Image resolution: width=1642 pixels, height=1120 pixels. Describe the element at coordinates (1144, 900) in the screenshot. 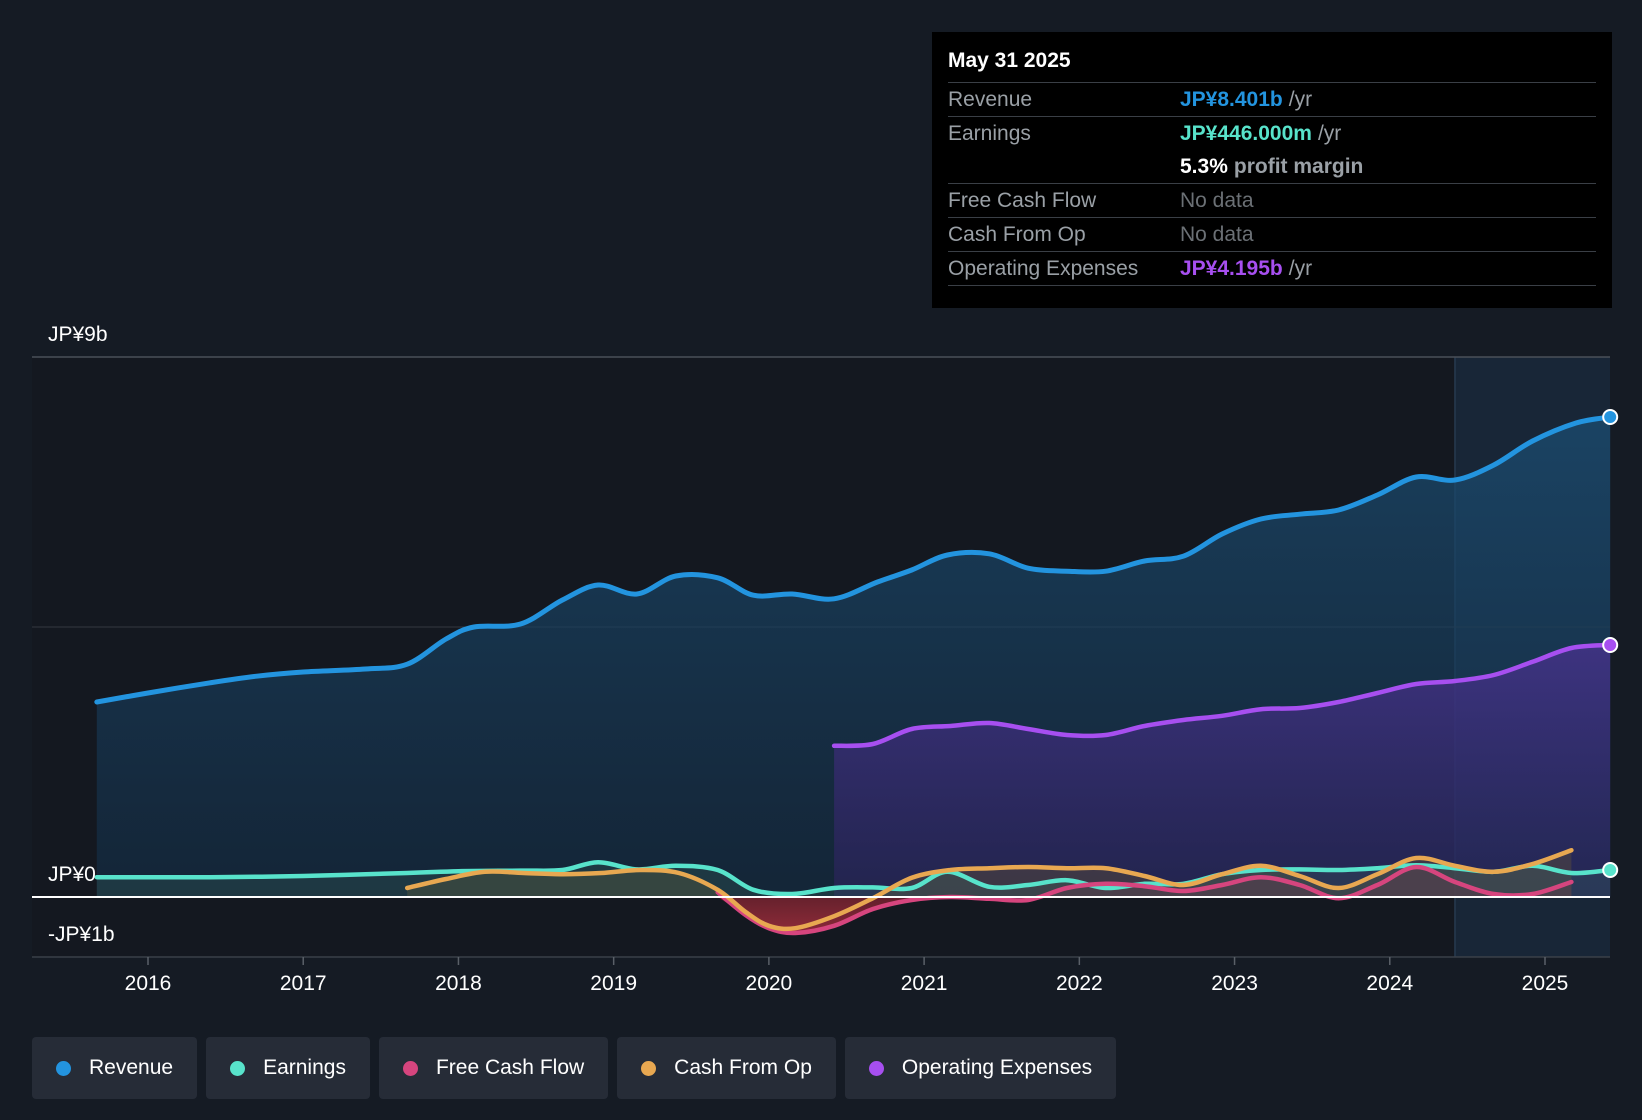

I see `free-cash-flow-line` at that location.